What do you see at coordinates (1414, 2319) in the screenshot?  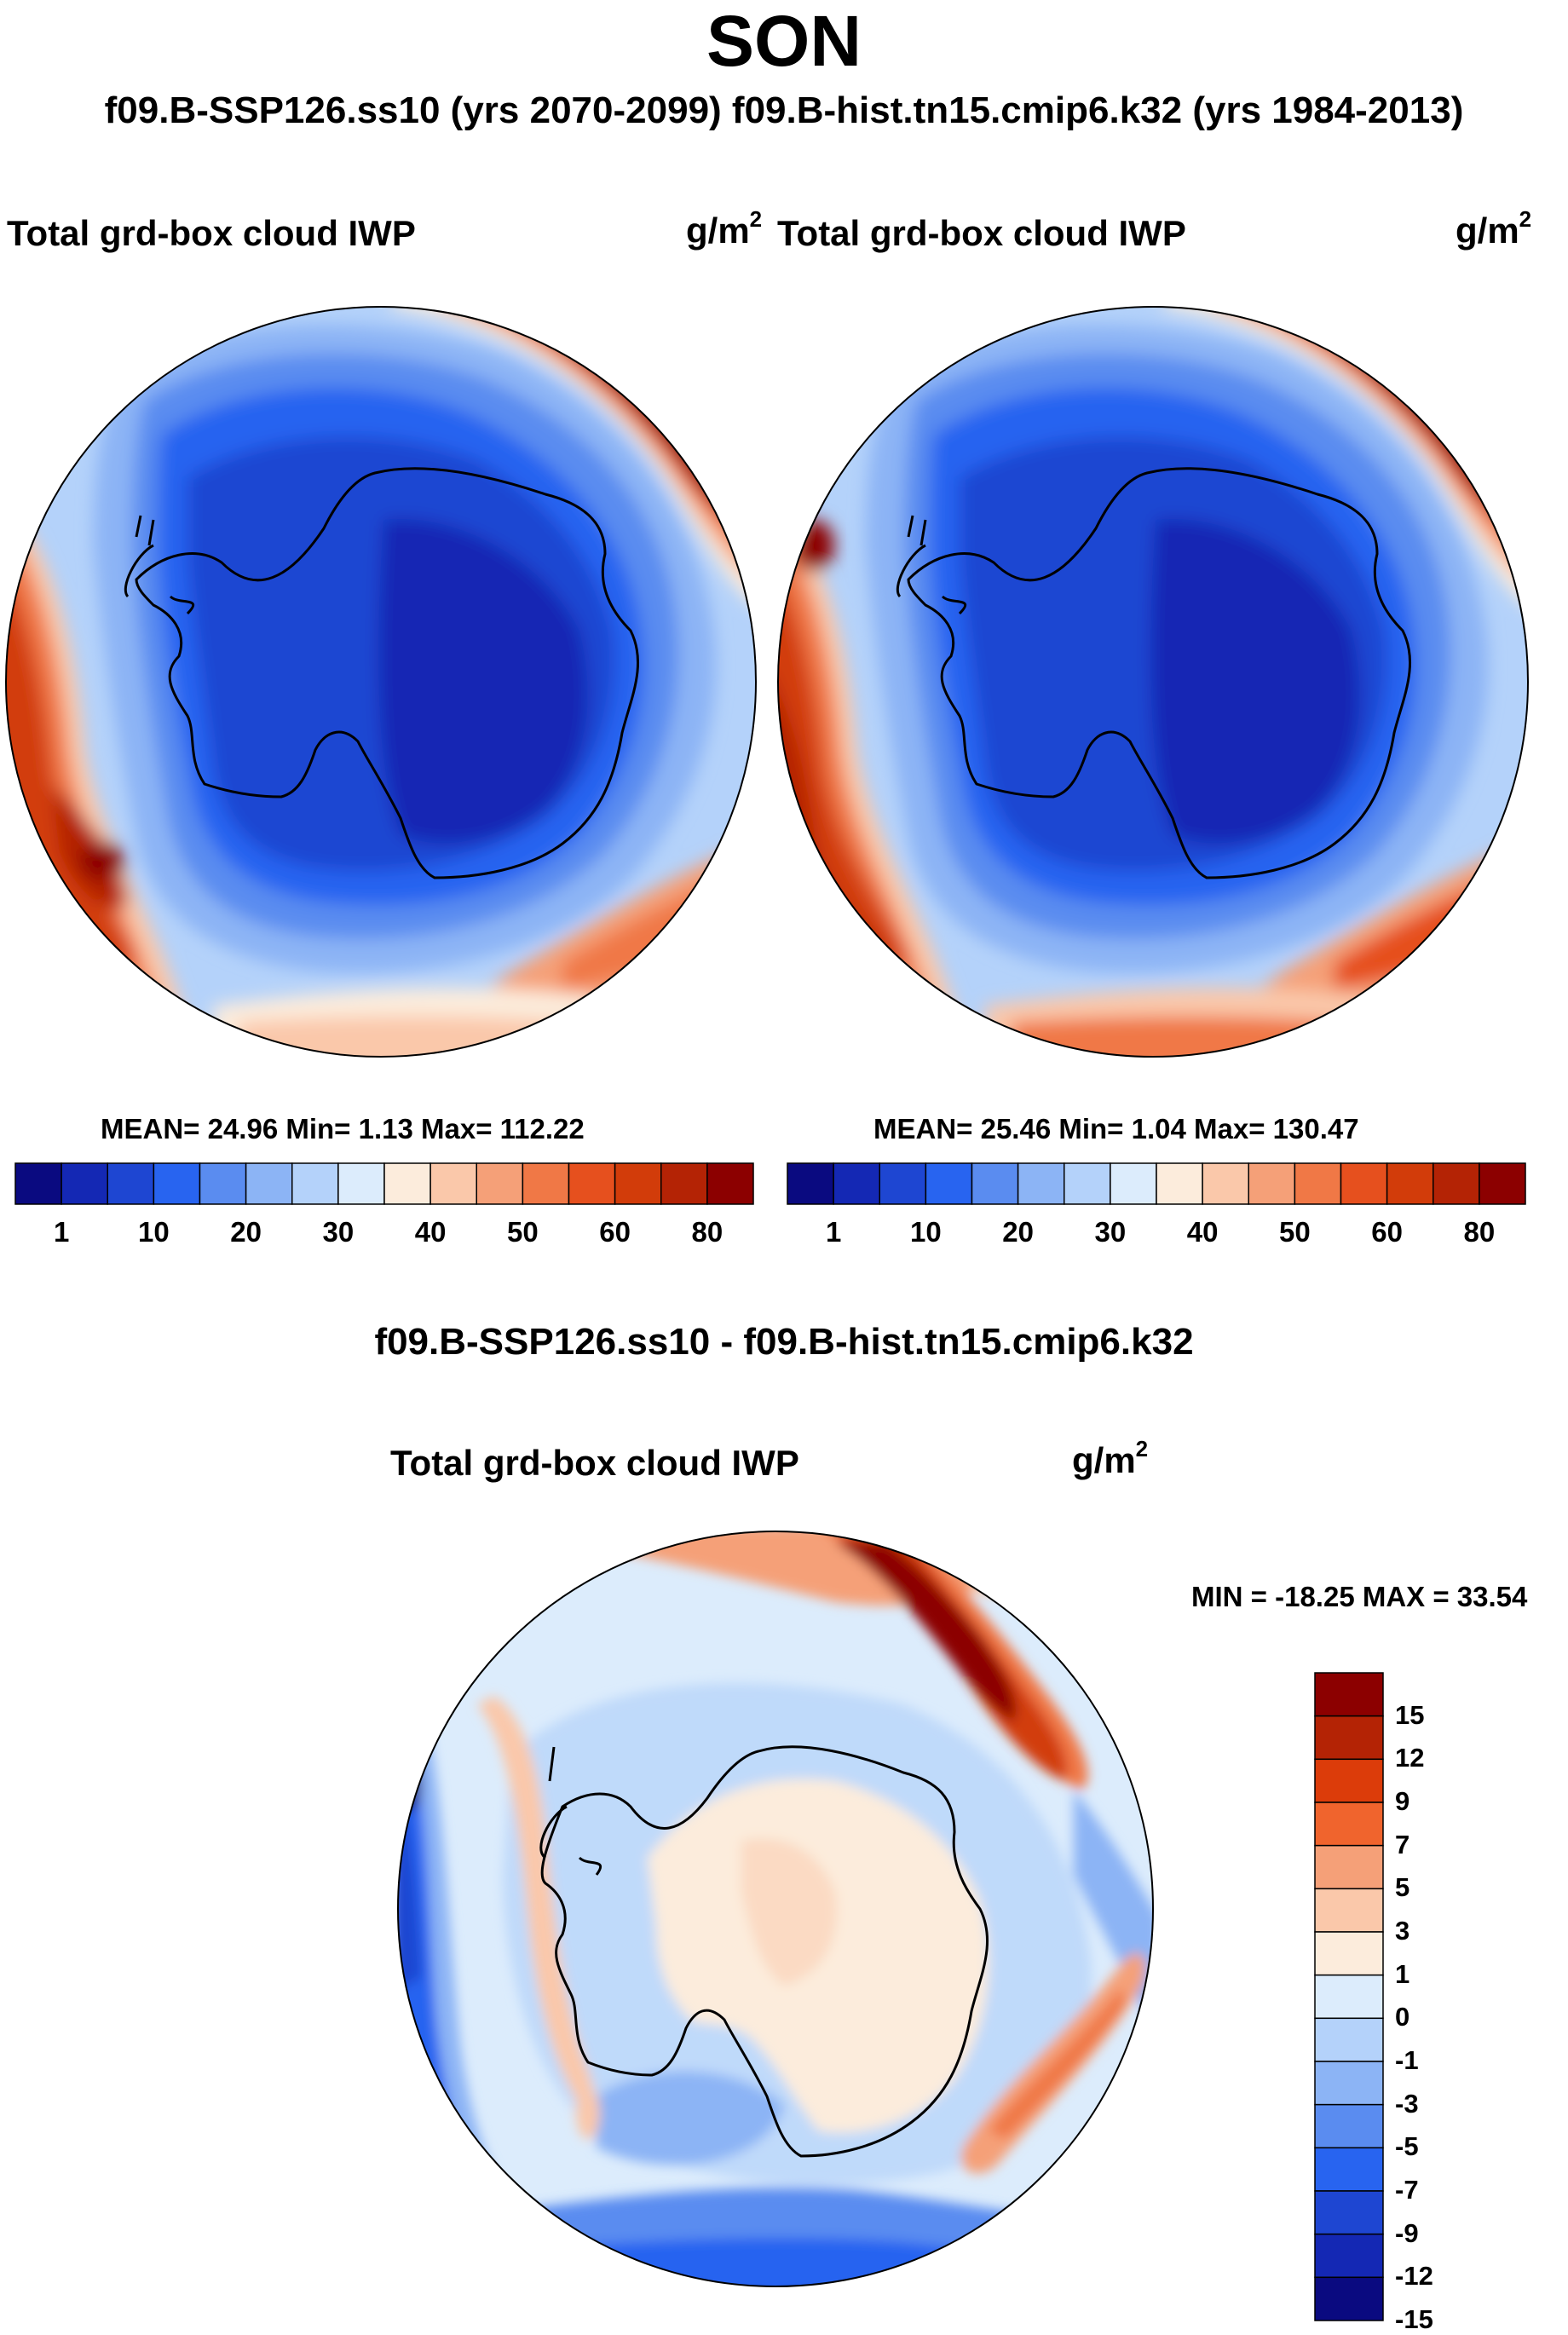 I see `colorbar-tick-label: -15` at bounding box center [1414, 2319].